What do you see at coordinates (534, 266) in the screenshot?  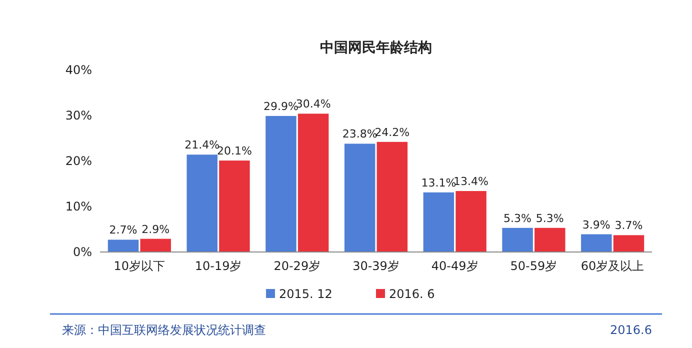 I see `x-tick-label: 50-59岁` at bounding box center [534, 266].